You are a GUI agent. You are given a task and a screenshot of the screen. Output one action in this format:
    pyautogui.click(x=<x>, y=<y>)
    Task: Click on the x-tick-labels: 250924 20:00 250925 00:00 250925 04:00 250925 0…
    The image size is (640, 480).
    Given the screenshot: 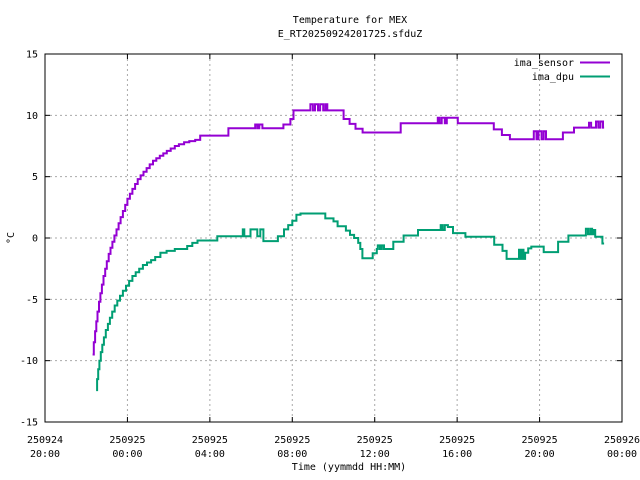 What is the action you would take?
    pyautogui.click(x=333, y=447)
    